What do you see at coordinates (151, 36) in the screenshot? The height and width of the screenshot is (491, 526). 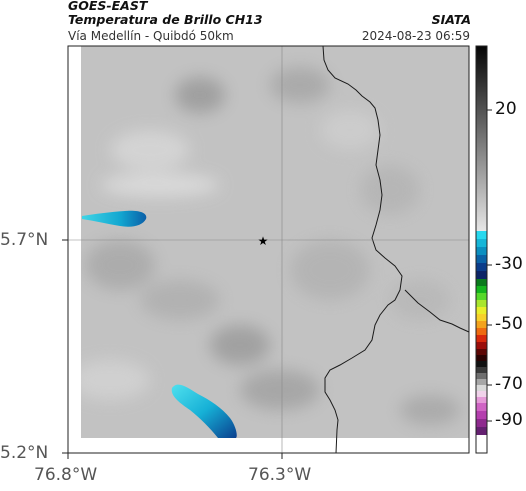 I see `region-subtitle: Vía Medellín - Quibdó 50km` at bounding box center [151, 36].